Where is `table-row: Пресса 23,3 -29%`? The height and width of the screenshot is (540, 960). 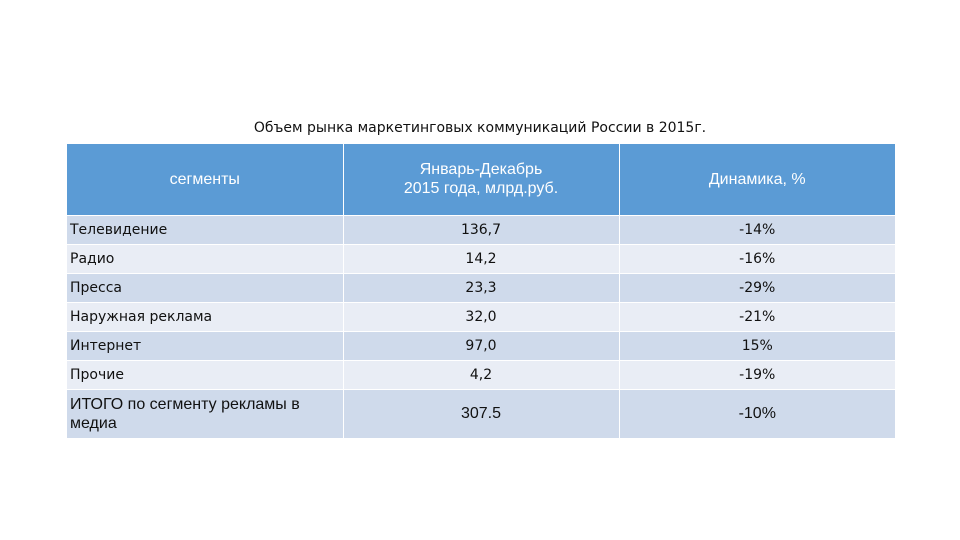
table-row: Пресса 23,3 -29% is located at coordinates (481, 287).